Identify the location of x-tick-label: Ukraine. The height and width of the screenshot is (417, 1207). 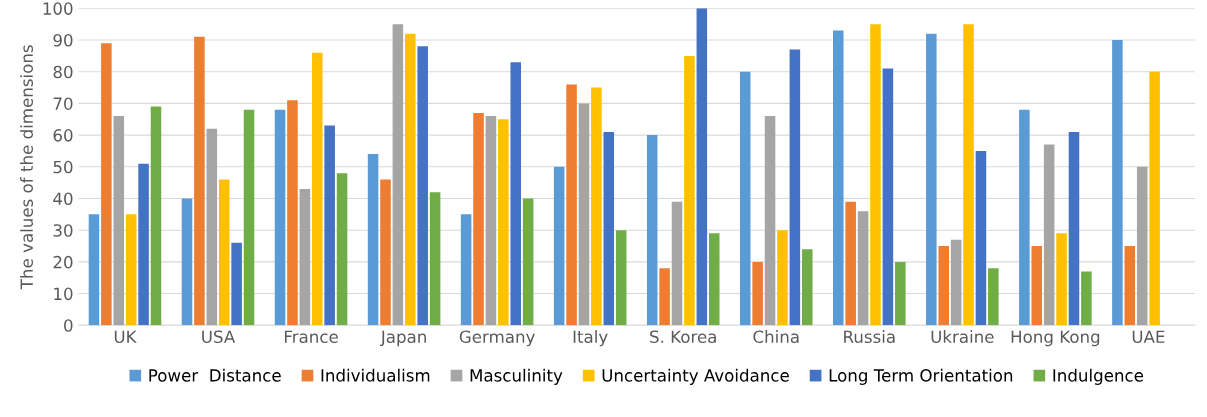
(962, 337).